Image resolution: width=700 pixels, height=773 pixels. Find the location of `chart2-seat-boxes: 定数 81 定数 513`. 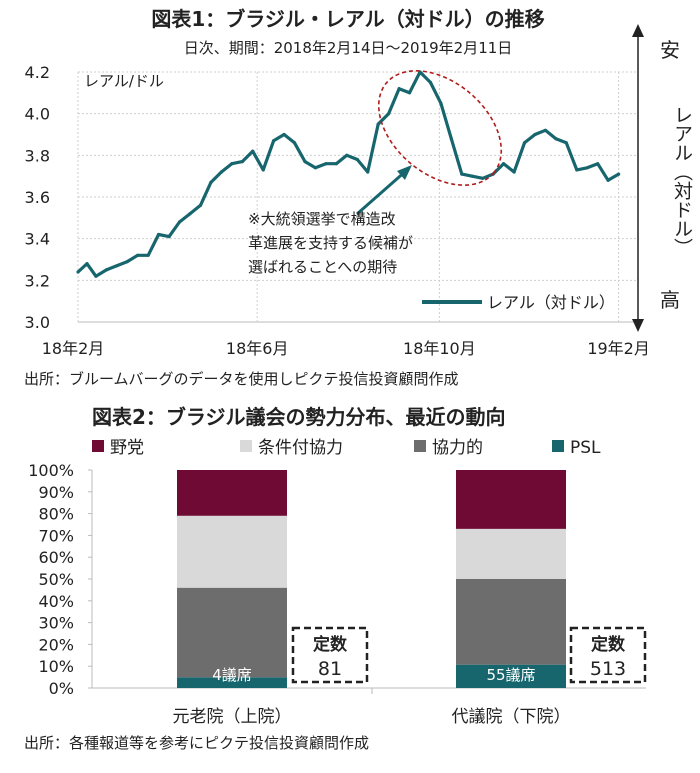

chart2-seat-boxes: 定数 81 定数 513 is located at coordinates (469, 655).